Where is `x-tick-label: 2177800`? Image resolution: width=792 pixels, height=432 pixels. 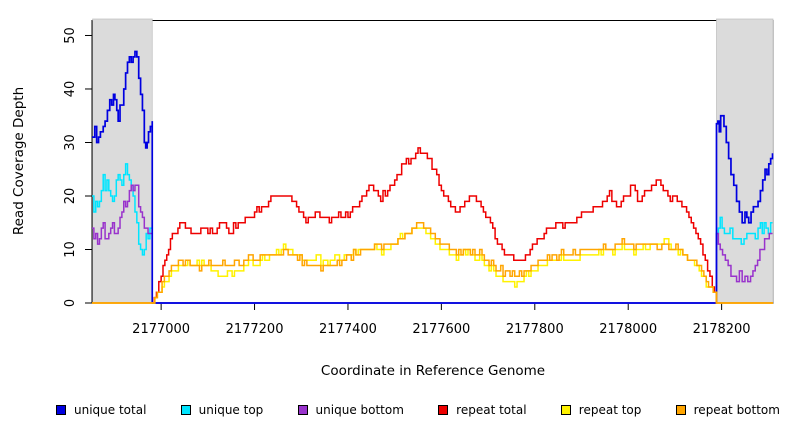 x-tick-label: 2177800 is located at coordinates (535, 329).